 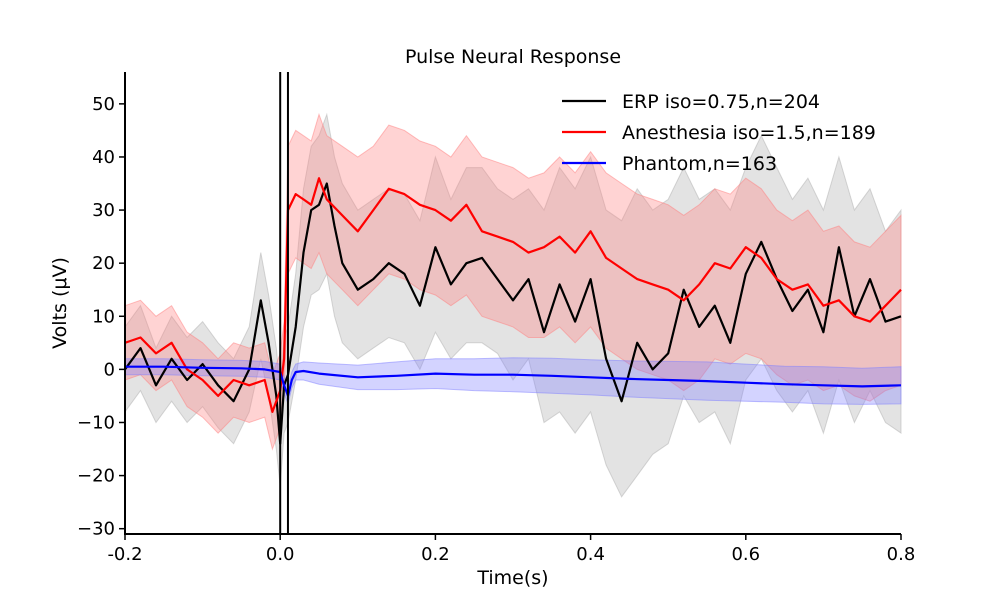 What do you see at coordinates (103, 263) in the screenshot?
I see `y-tick-label: 20` at bounding box center [103, 263].